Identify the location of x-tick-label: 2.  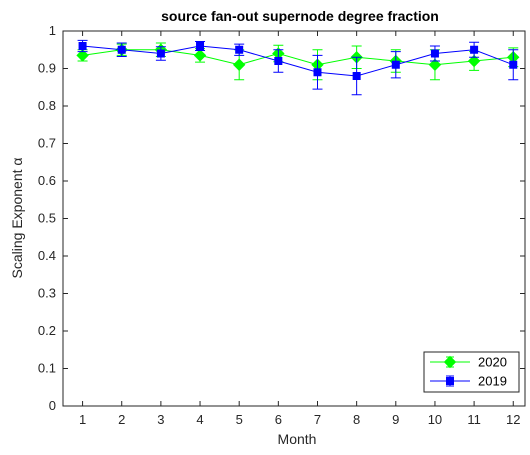
(121, 419).